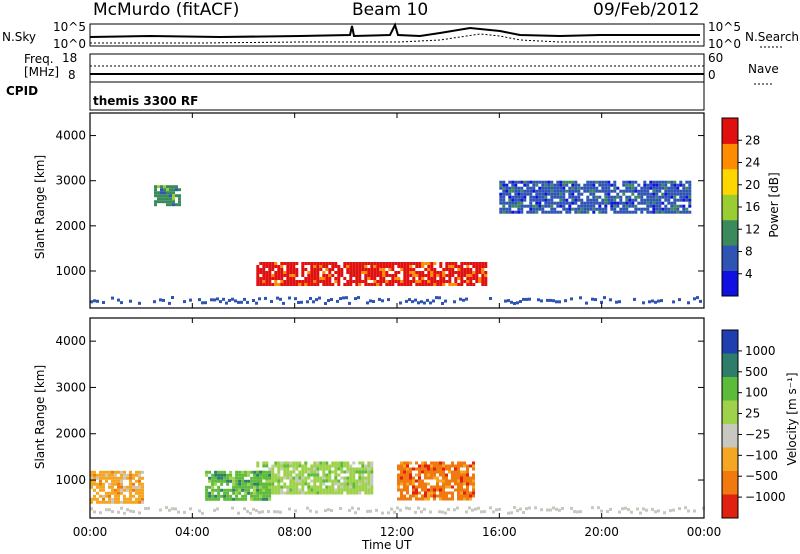 Image resolution: width=800 pixels, height=554 pixels. Describe the element at coordinates (730, 283) in the screenshot. I see `colorbar-swatch` at that location.